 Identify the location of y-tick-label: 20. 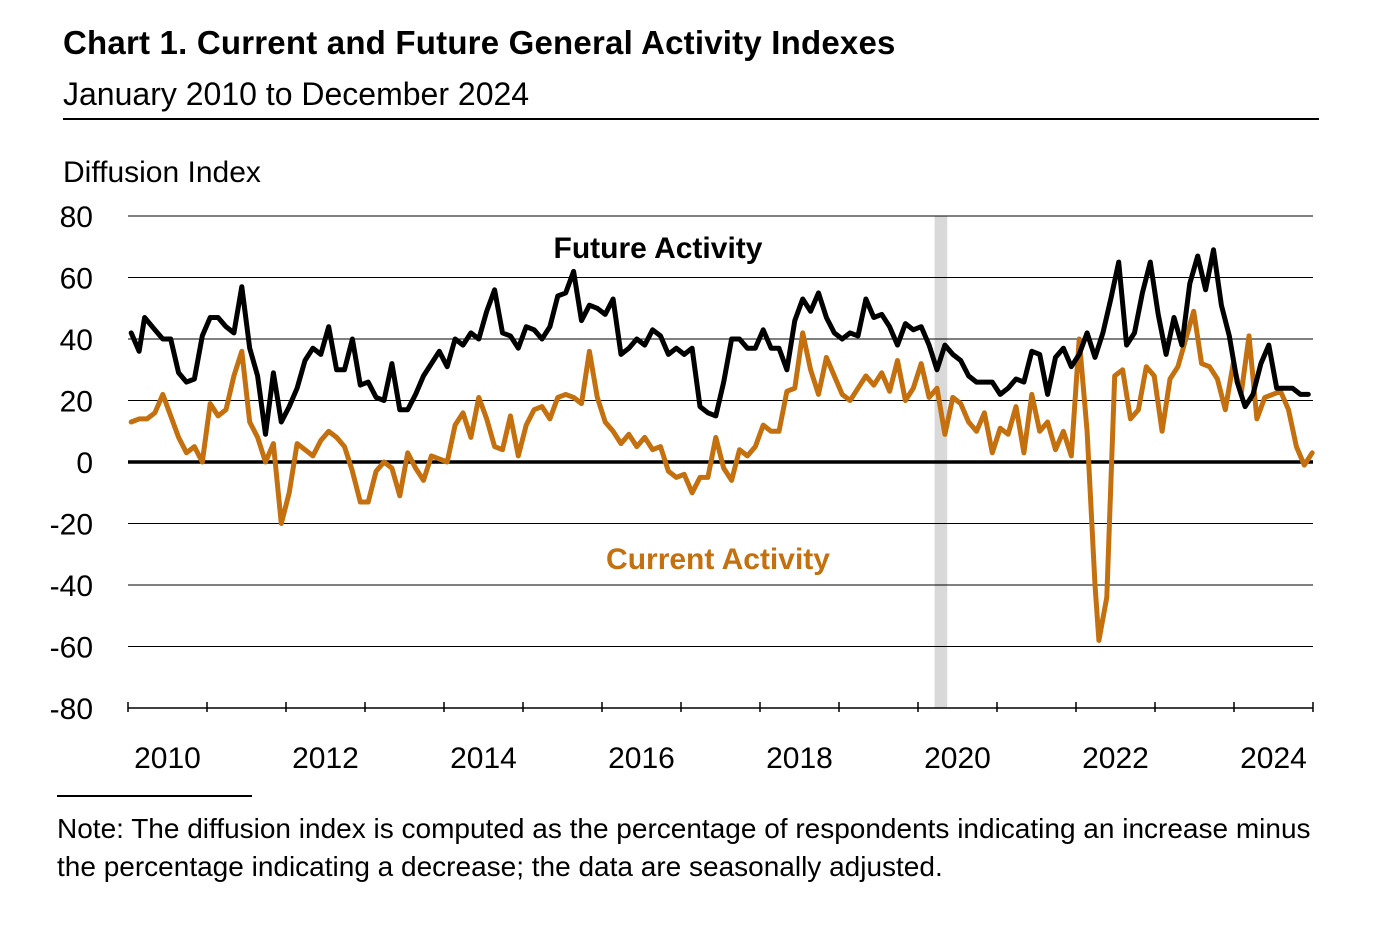
(76, 402).